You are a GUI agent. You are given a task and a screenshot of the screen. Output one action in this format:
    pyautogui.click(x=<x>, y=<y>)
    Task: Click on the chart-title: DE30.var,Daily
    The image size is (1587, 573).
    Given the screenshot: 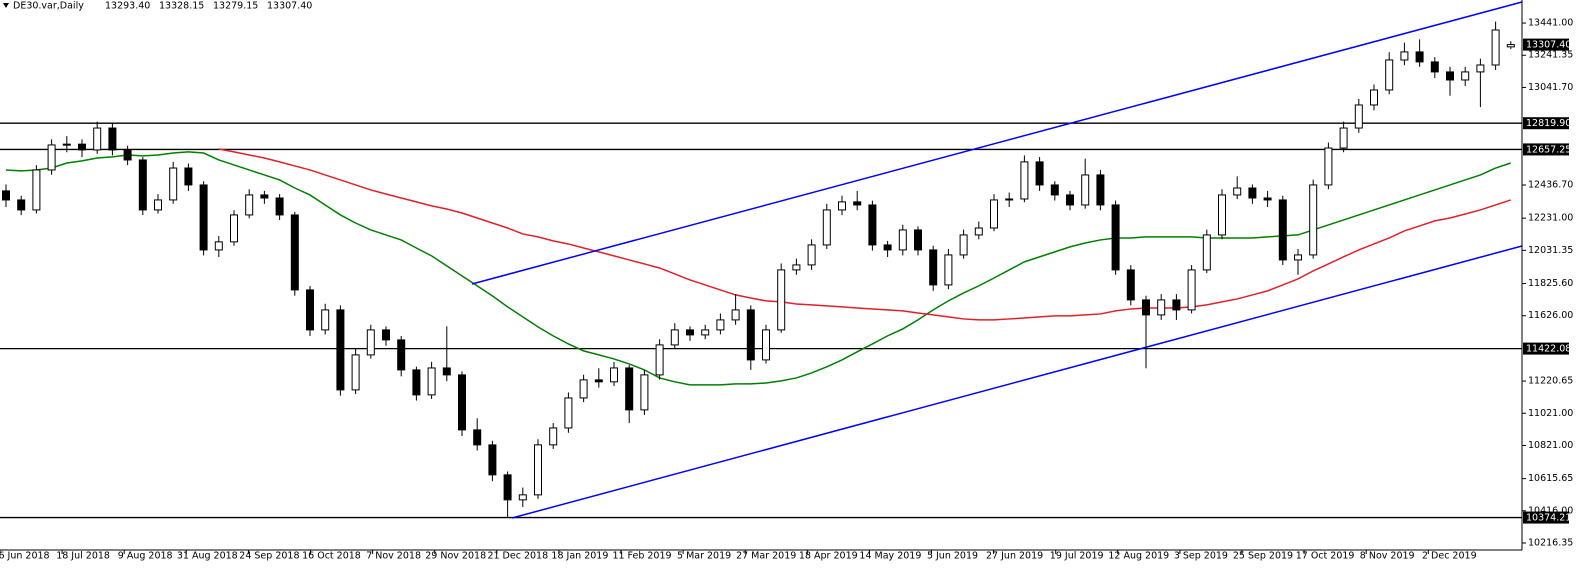 What is the action you would take?
    pyautogui.click(x=48, y=6)
    